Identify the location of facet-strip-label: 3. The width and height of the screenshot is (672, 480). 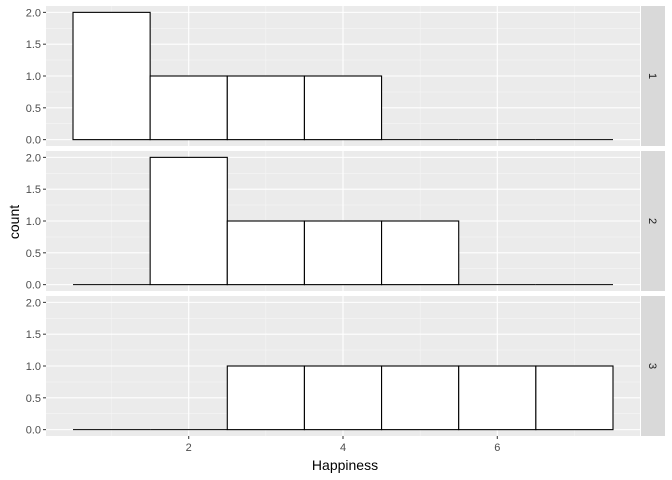
(652, 366).